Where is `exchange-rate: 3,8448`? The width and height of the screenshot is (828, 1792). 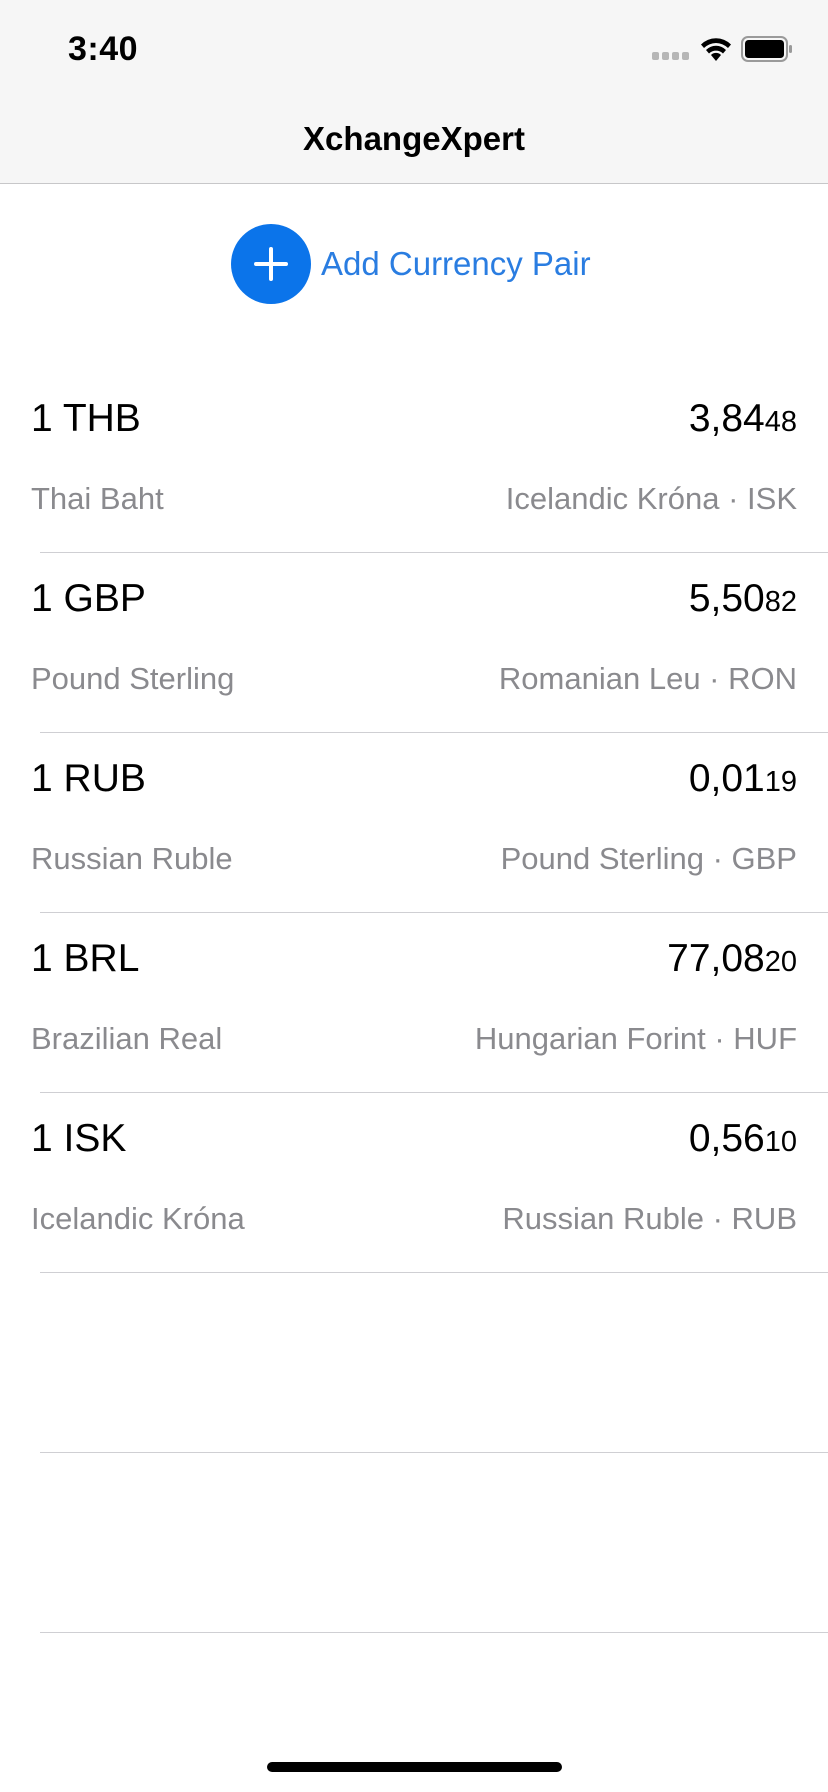 exchange-rate: 3,8448 is located at coordinates (742, 418).